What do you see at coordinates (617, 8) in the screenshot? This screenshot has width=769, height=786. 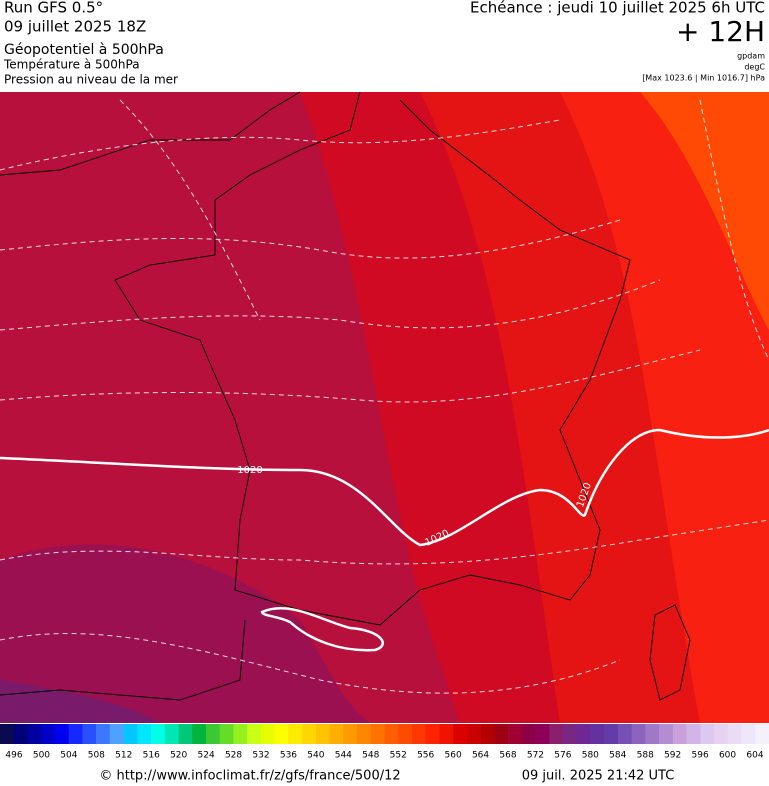 I see `forecast-time: Echéance : jeudi 10 juillet 2025 6h UTC` at bounding box center [617, 8].